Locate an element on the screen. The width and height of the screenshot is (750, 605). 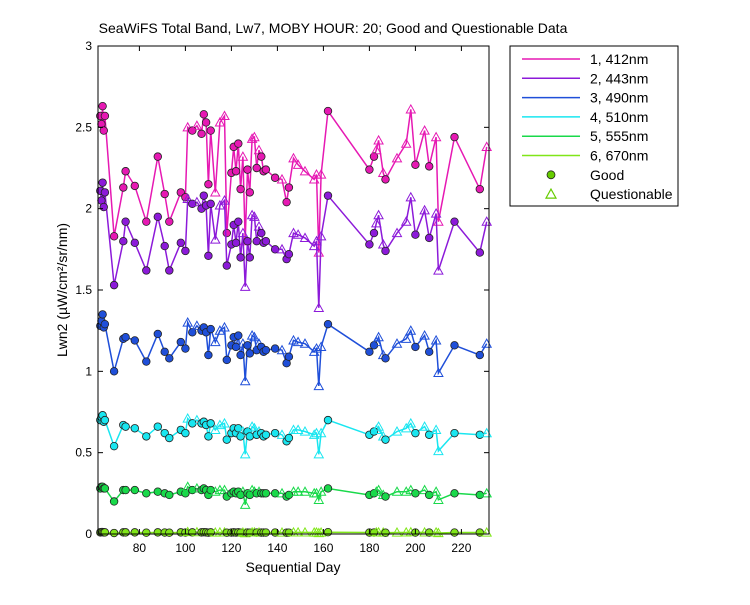
y-tick-label: 2.5 is located at coordinates (83, 127).